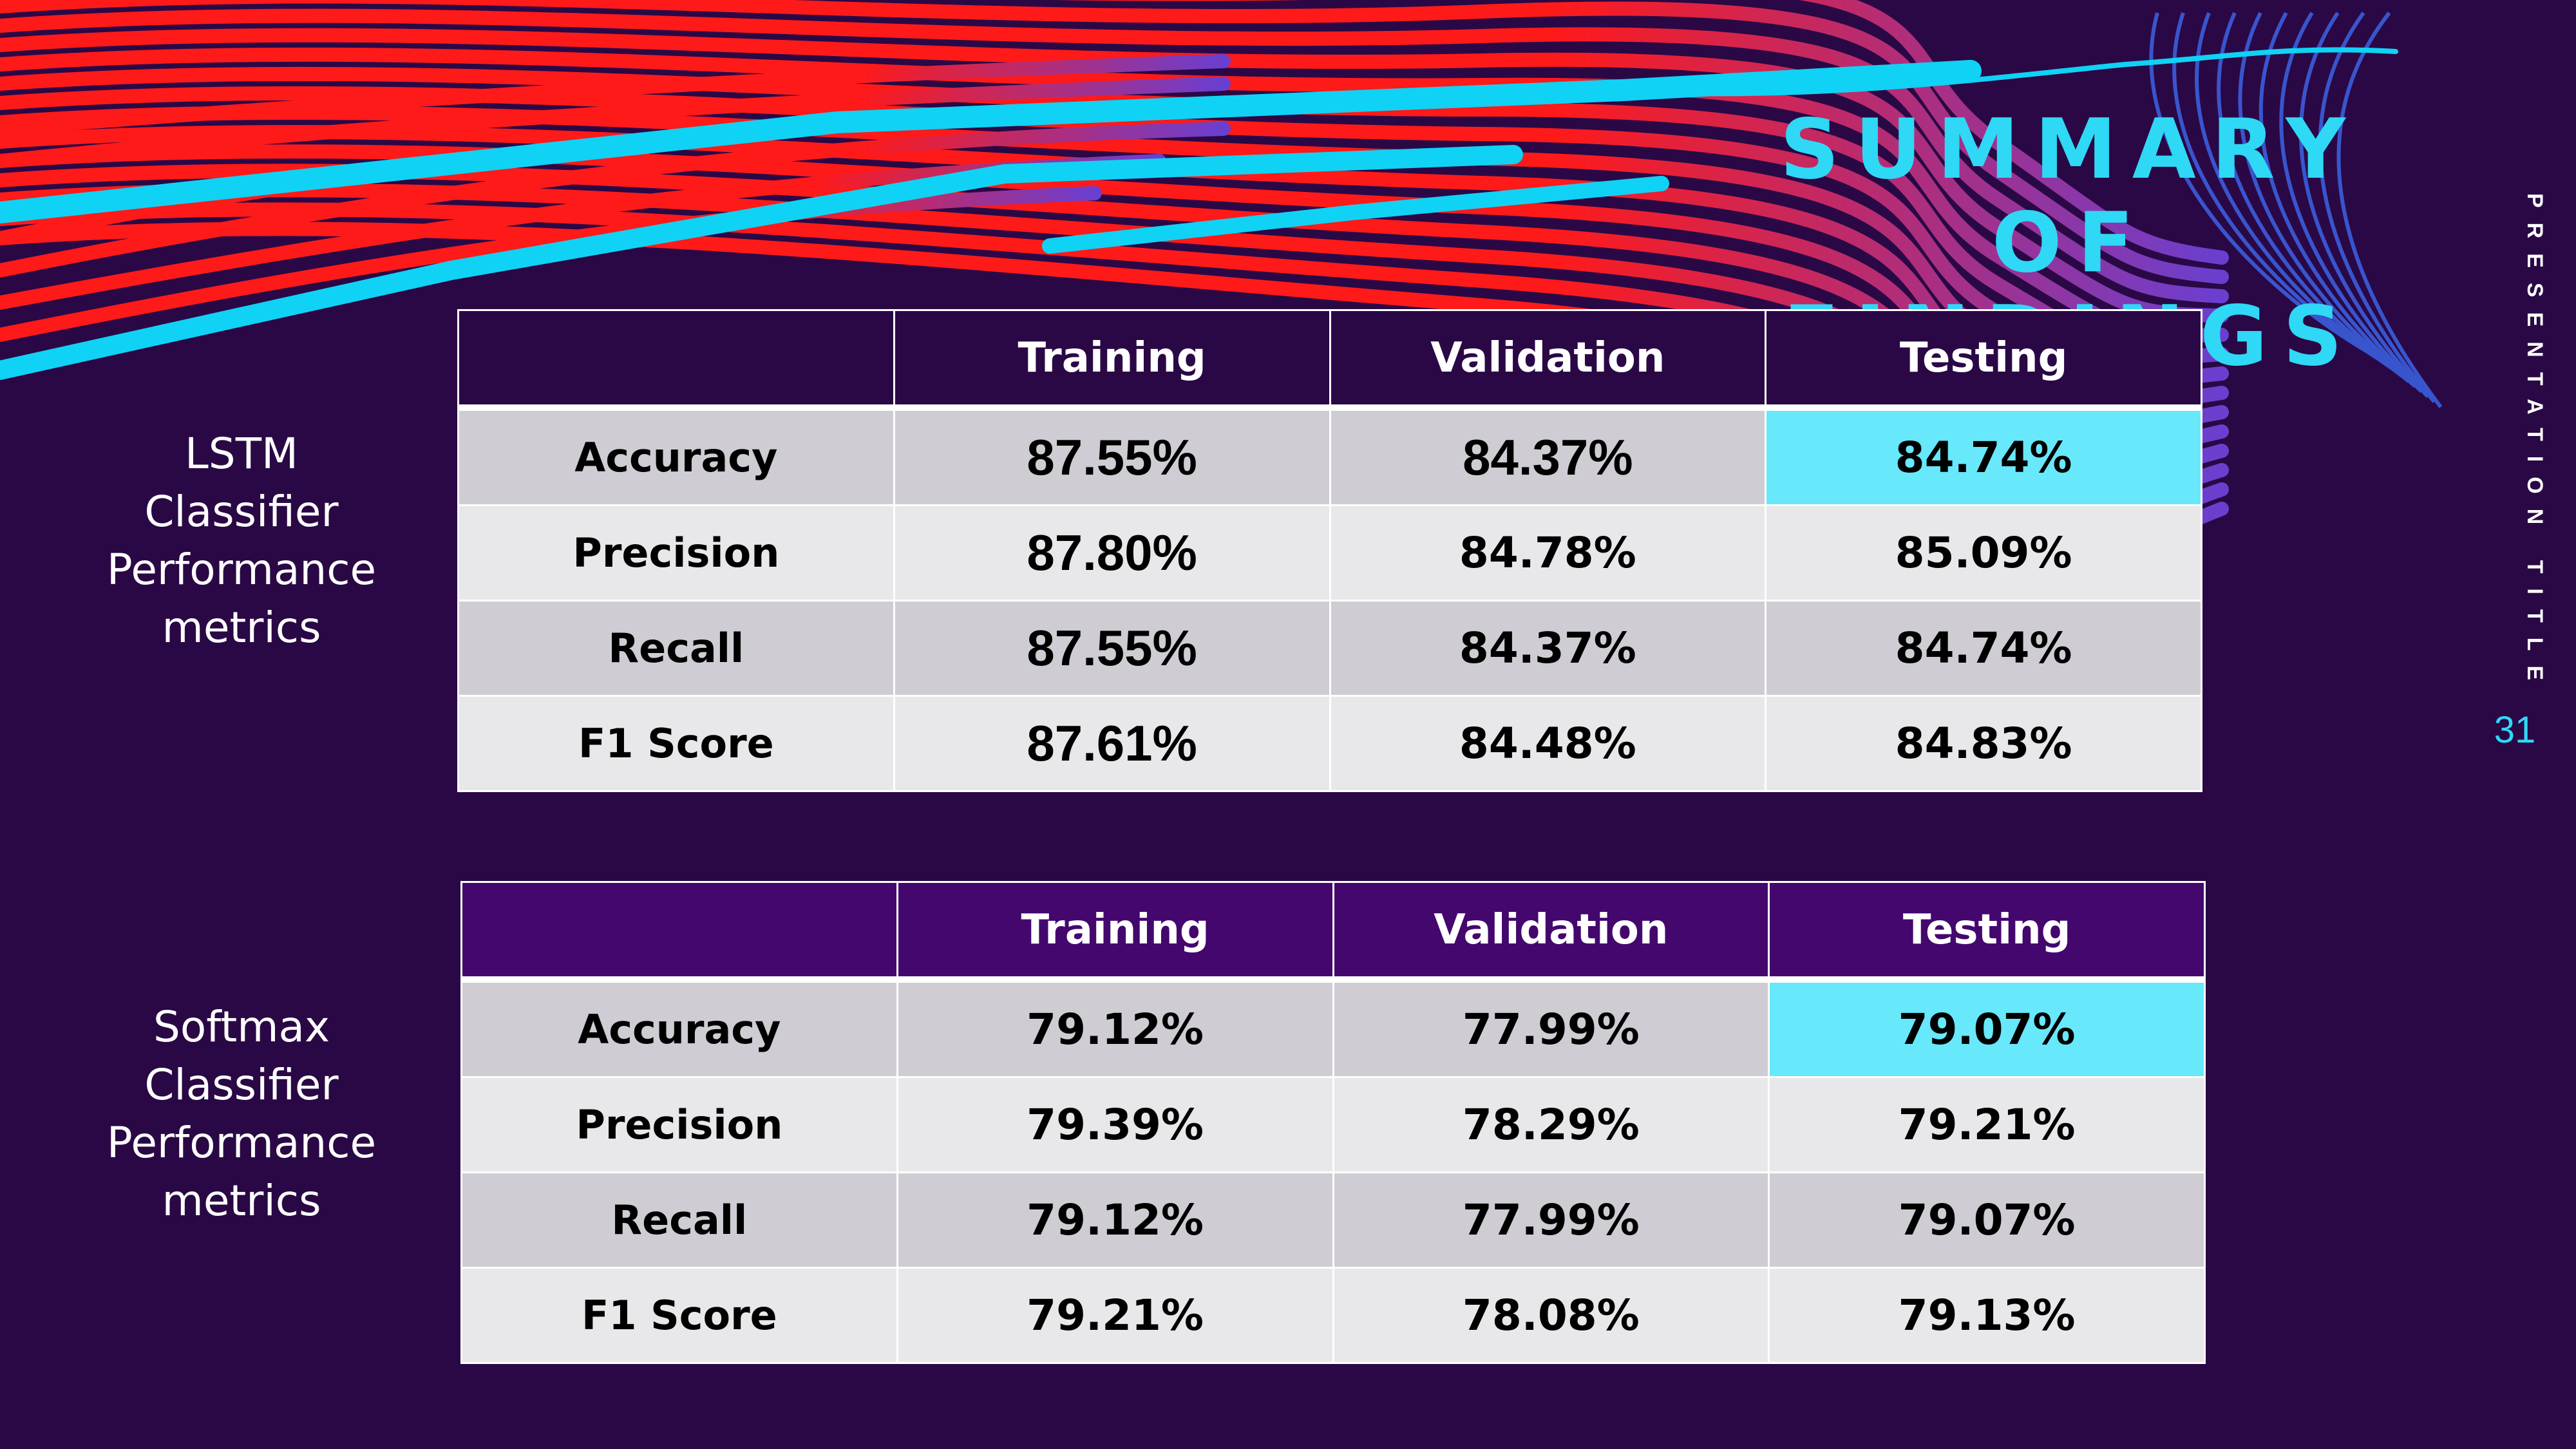 The height and width of the screenshot is (1449, 2576). Describe the element at coordinates (2515, 730) in the screenshot. I see `page-number: 31` at that location.